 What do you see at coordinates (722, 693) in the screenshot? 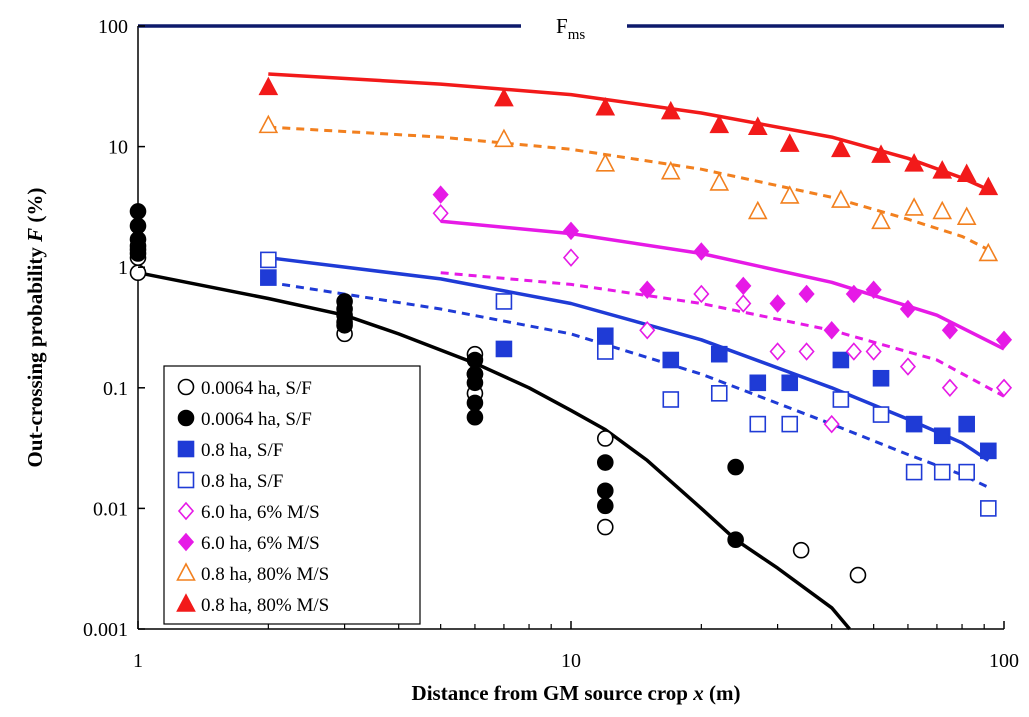
I see `x-axis-title-unit: (m)` at bounding box center [722, 693].